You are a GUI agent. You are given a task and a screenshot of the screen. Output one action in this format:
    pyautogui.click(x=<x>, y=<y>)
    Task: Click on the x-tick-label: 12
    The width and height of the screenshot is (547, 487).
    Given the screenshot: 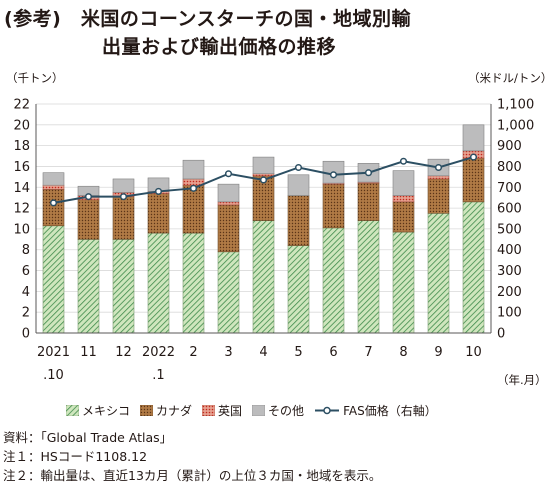 What is the action you would take?
    pyautogui.click(x=123, y=352)
    